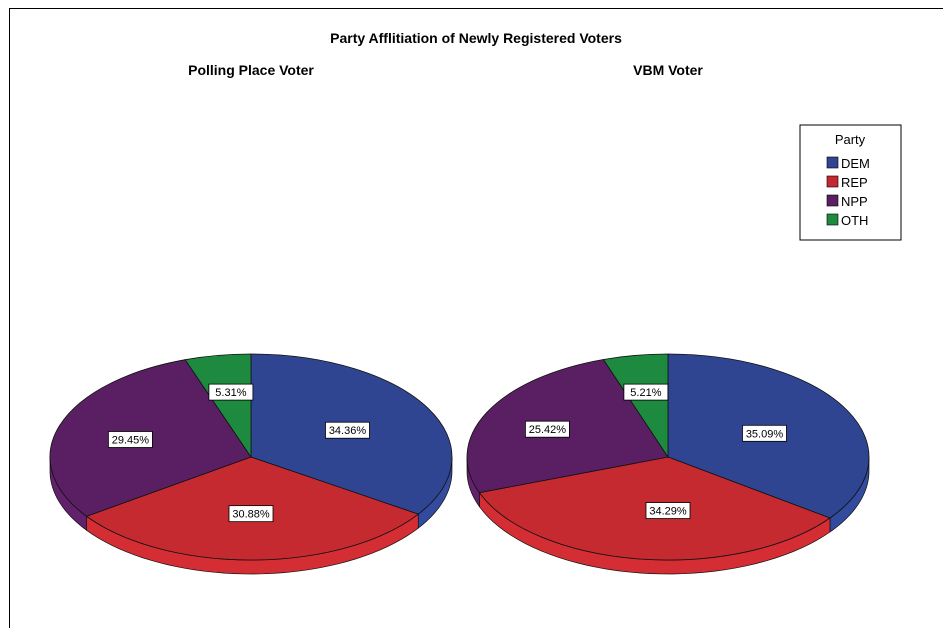 Image resolution: width=943 pixels, height=628 pixels. I want to click on legend-item-dem: DEM, so click(848, 163).